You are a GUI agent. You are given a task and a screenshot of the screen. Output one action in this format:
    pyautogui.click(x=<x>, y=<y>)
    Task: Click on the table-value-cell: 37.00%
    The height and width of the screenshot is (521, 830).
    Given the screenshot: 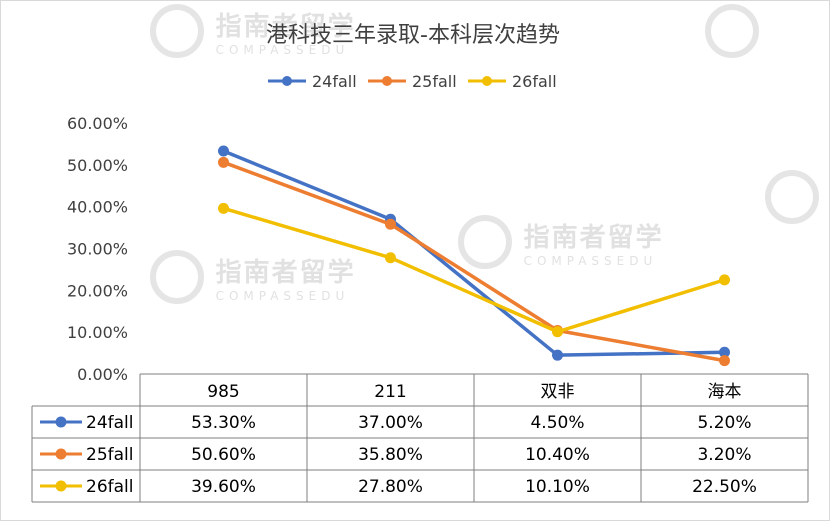 What is the action you would take?
    pyautogui.click(x=390, y=423)
    